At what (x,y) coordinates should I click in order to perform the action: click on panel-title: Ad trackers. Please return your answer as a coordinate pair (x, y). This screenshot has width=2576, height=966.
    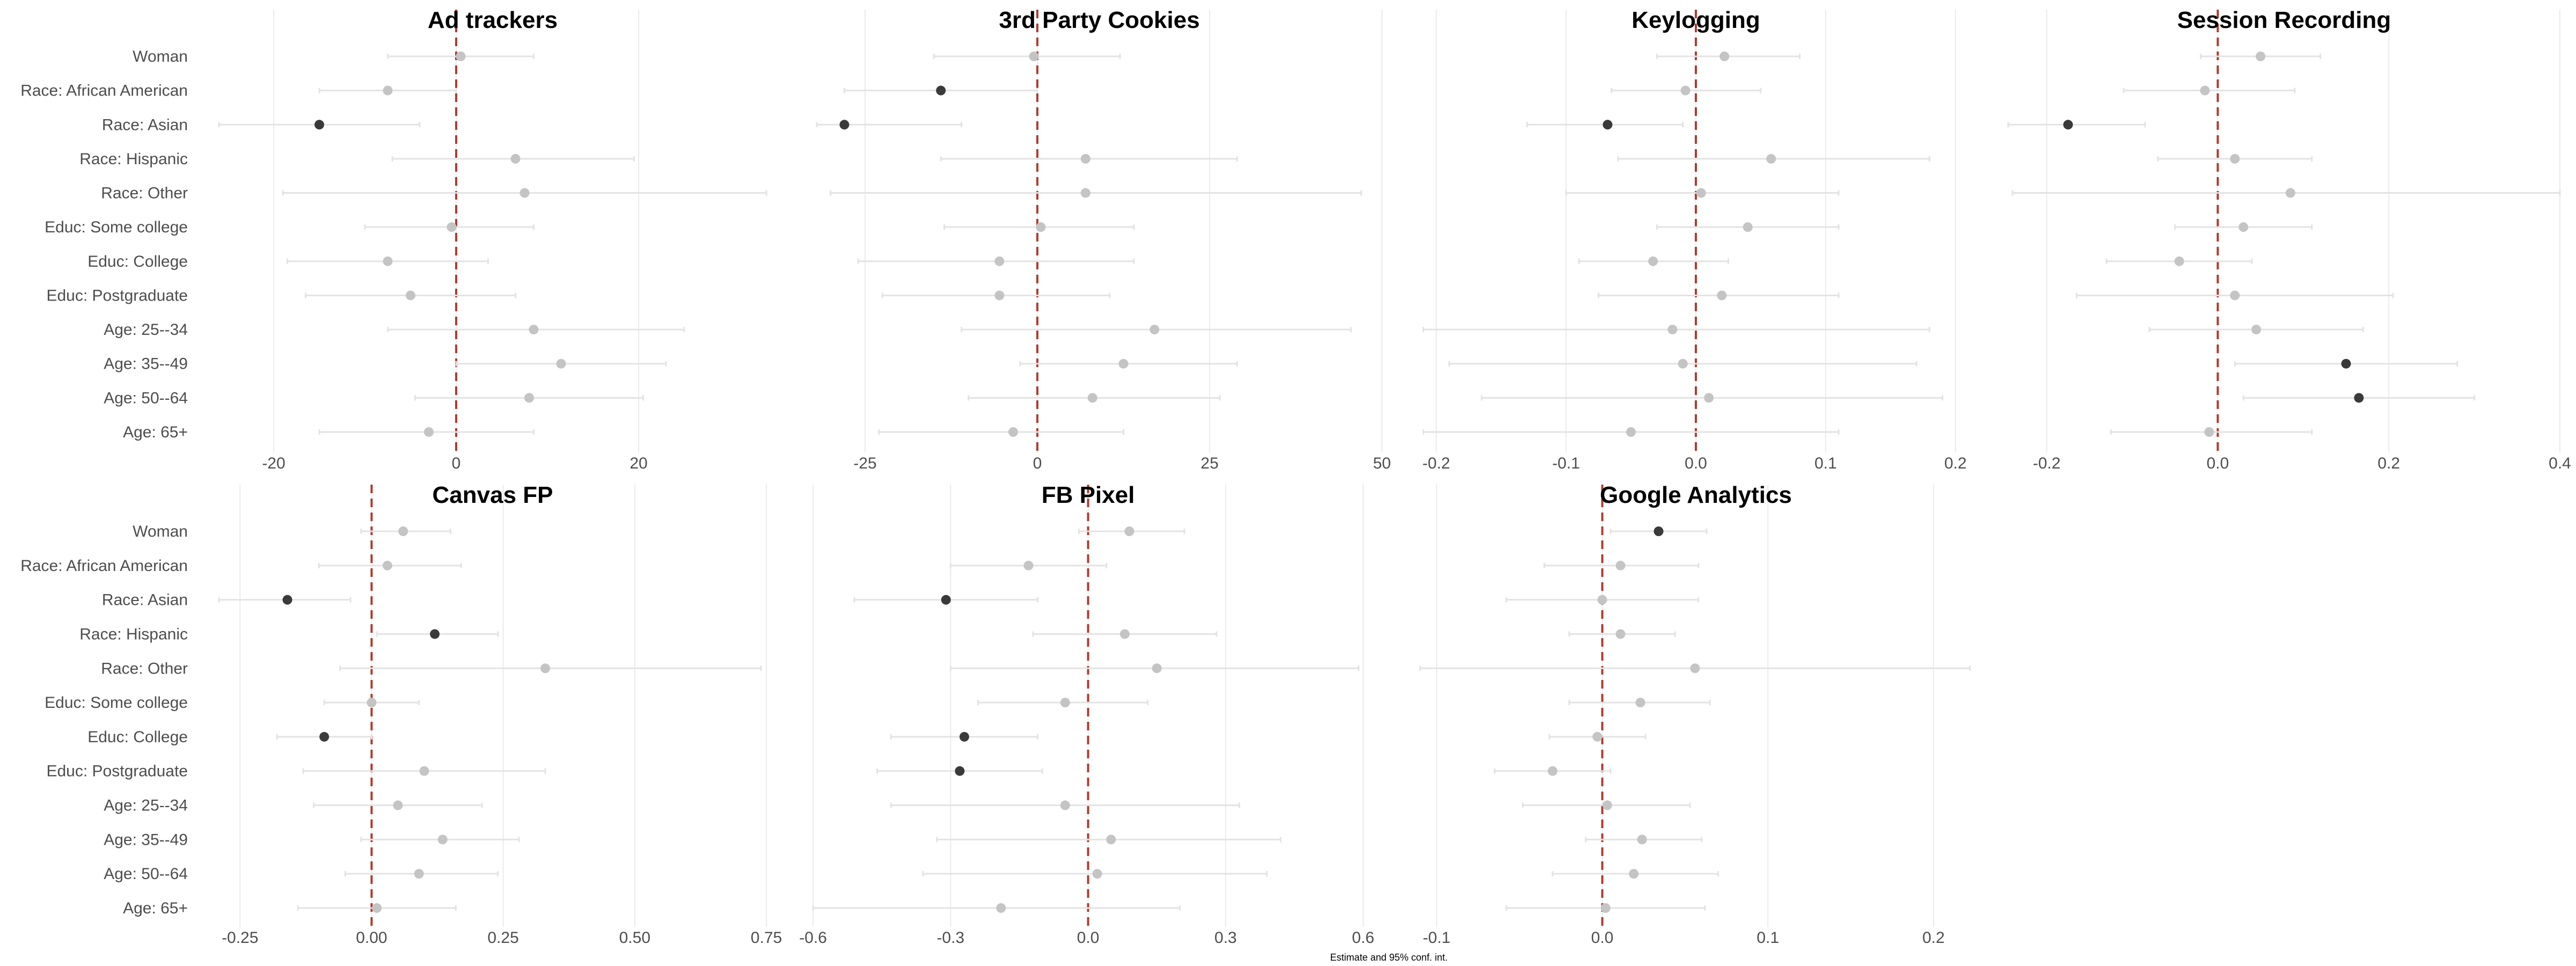
    Looking at the image, I should click on (493, 20).